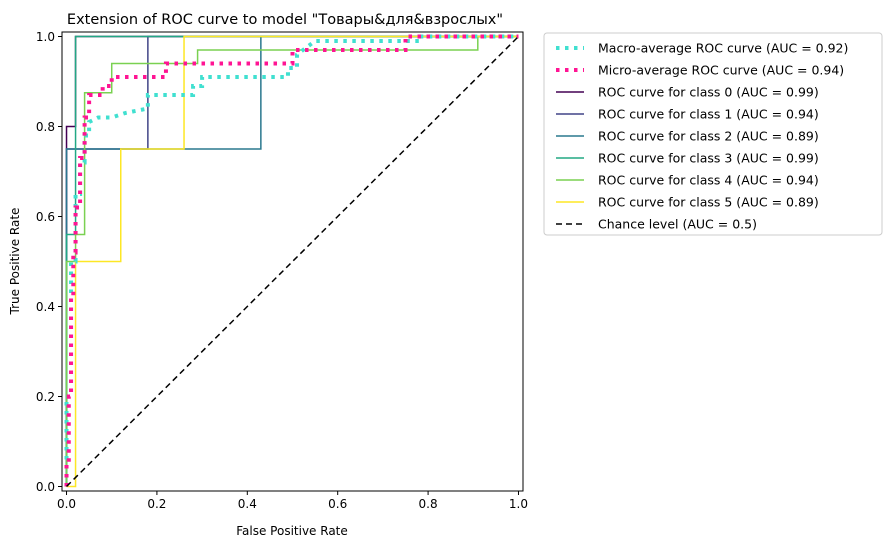  Describe the element at coordinates (723, 48) in the screenshot. I see `legend-label: Macro-average ROC curve (AUC = 0.92)` at that location.